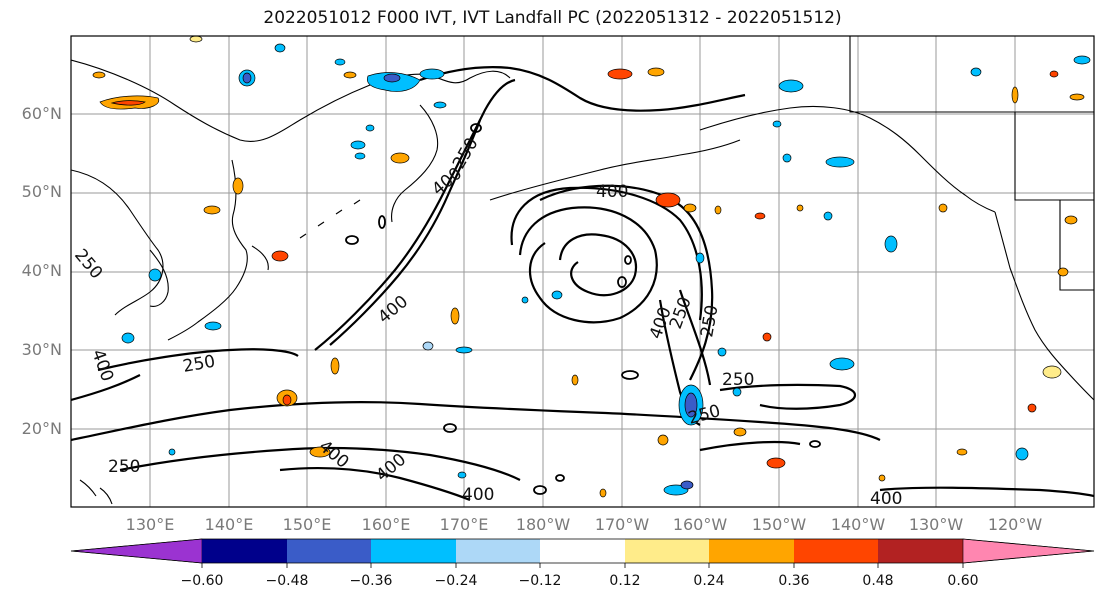 This screenshot has height=601, width=1105. I want to click on colorbar-tick-label: −0.48, so click(287, 581).